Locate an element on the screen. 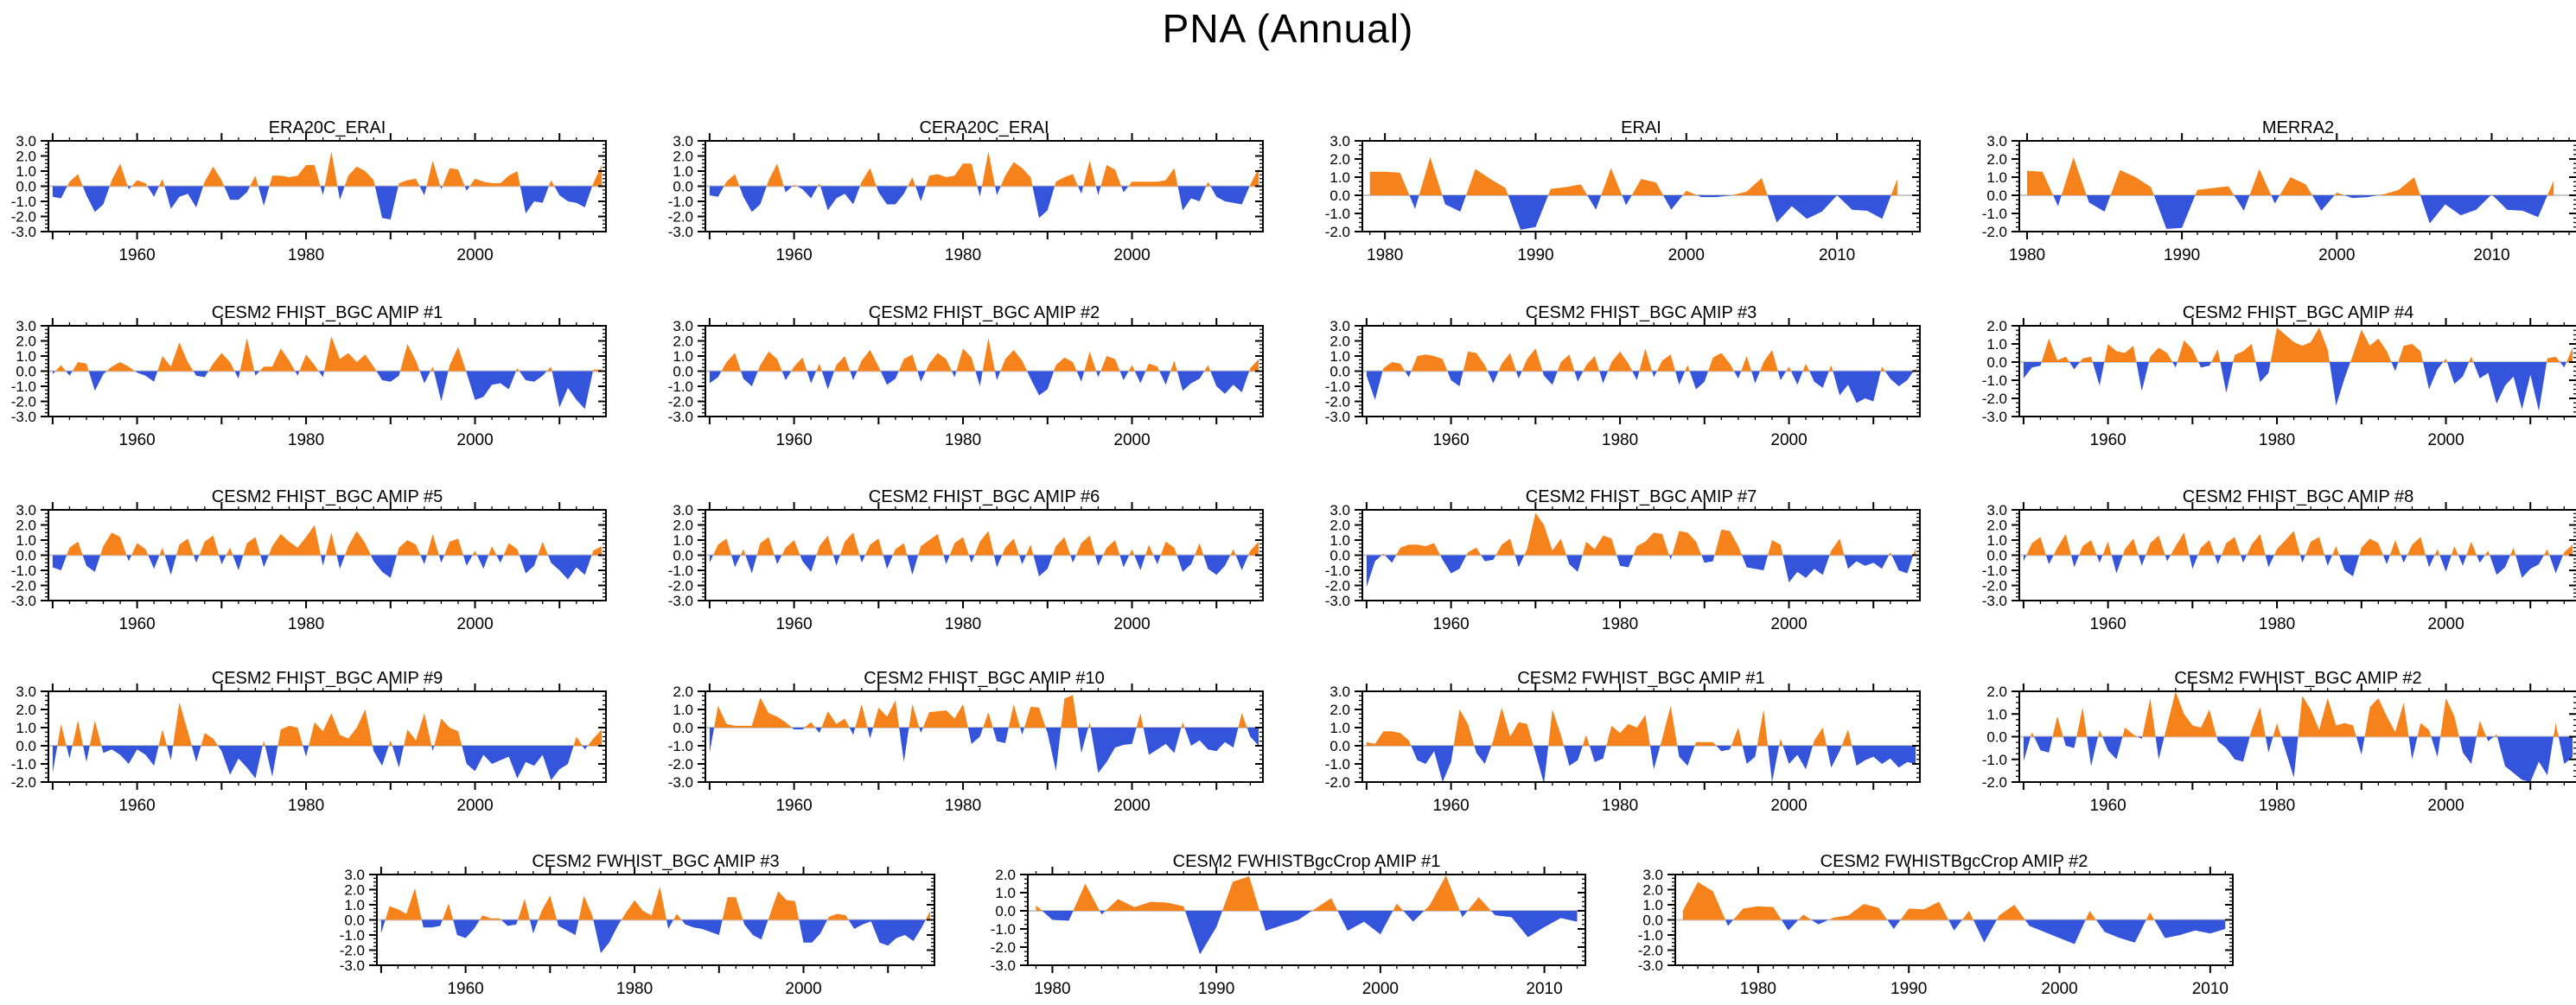 Image resolution: width=2576 pixels, height=1005 pixels. panel-title: CESM2 FHIST_BGC AMIP #1 is located at coordinates (327, 312).